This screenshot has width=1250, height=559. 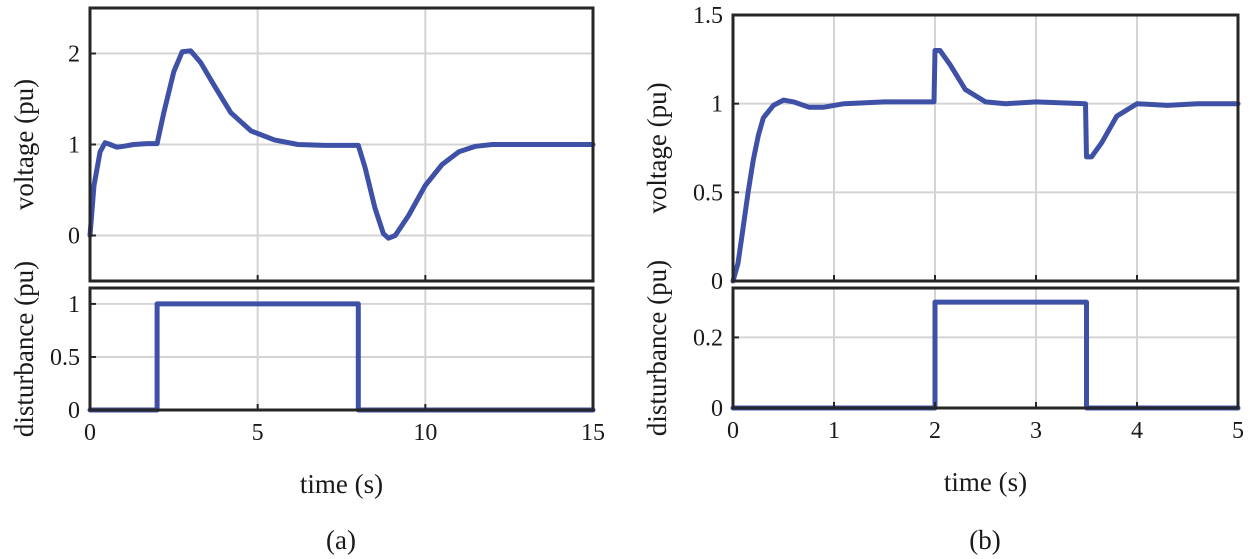 What do you see at coordinates (425, 433) in the screenshot?
I see `x-tick-label: 10` at bounding box center [425, 433].